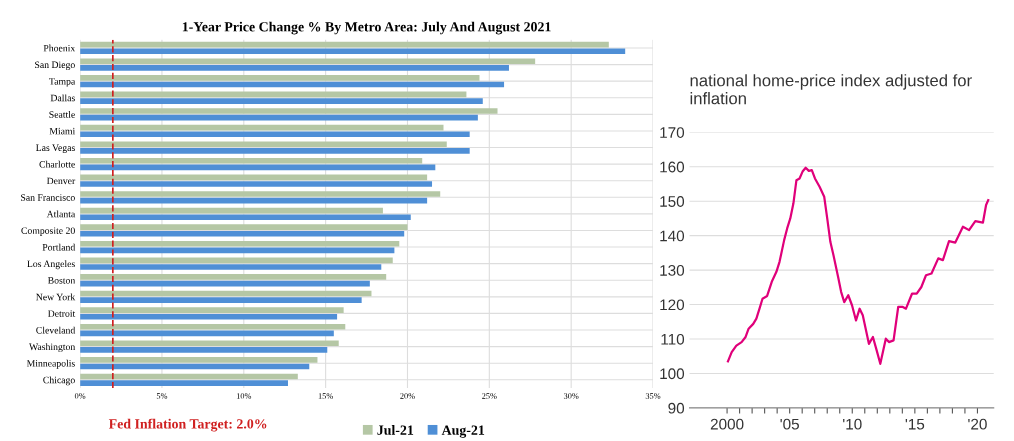 This screenshot has width=1014, height=441. I want to click on y-tick-label: Tampa, so click(62, 82).